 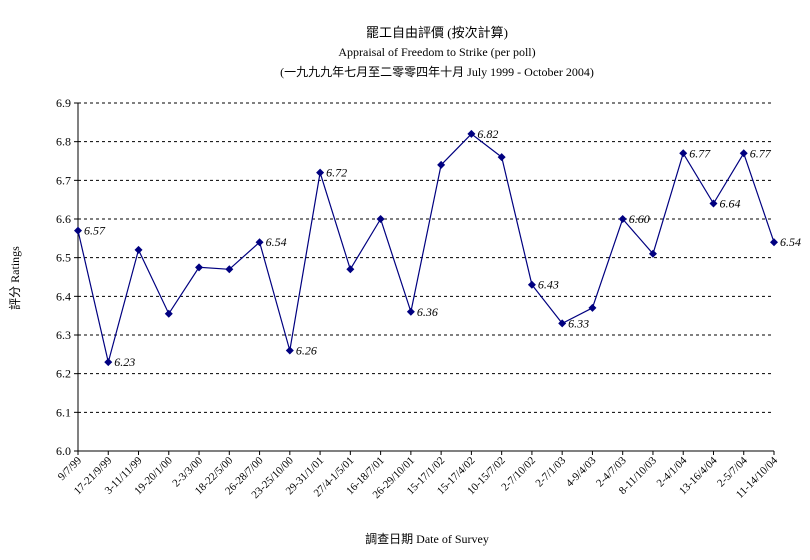 I want to click on data-label: 6.26, so click(x=306, y=350).